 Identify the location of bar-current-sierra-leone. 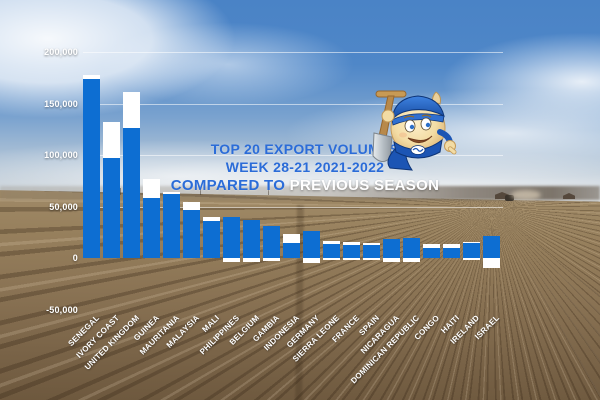
(331, 250).